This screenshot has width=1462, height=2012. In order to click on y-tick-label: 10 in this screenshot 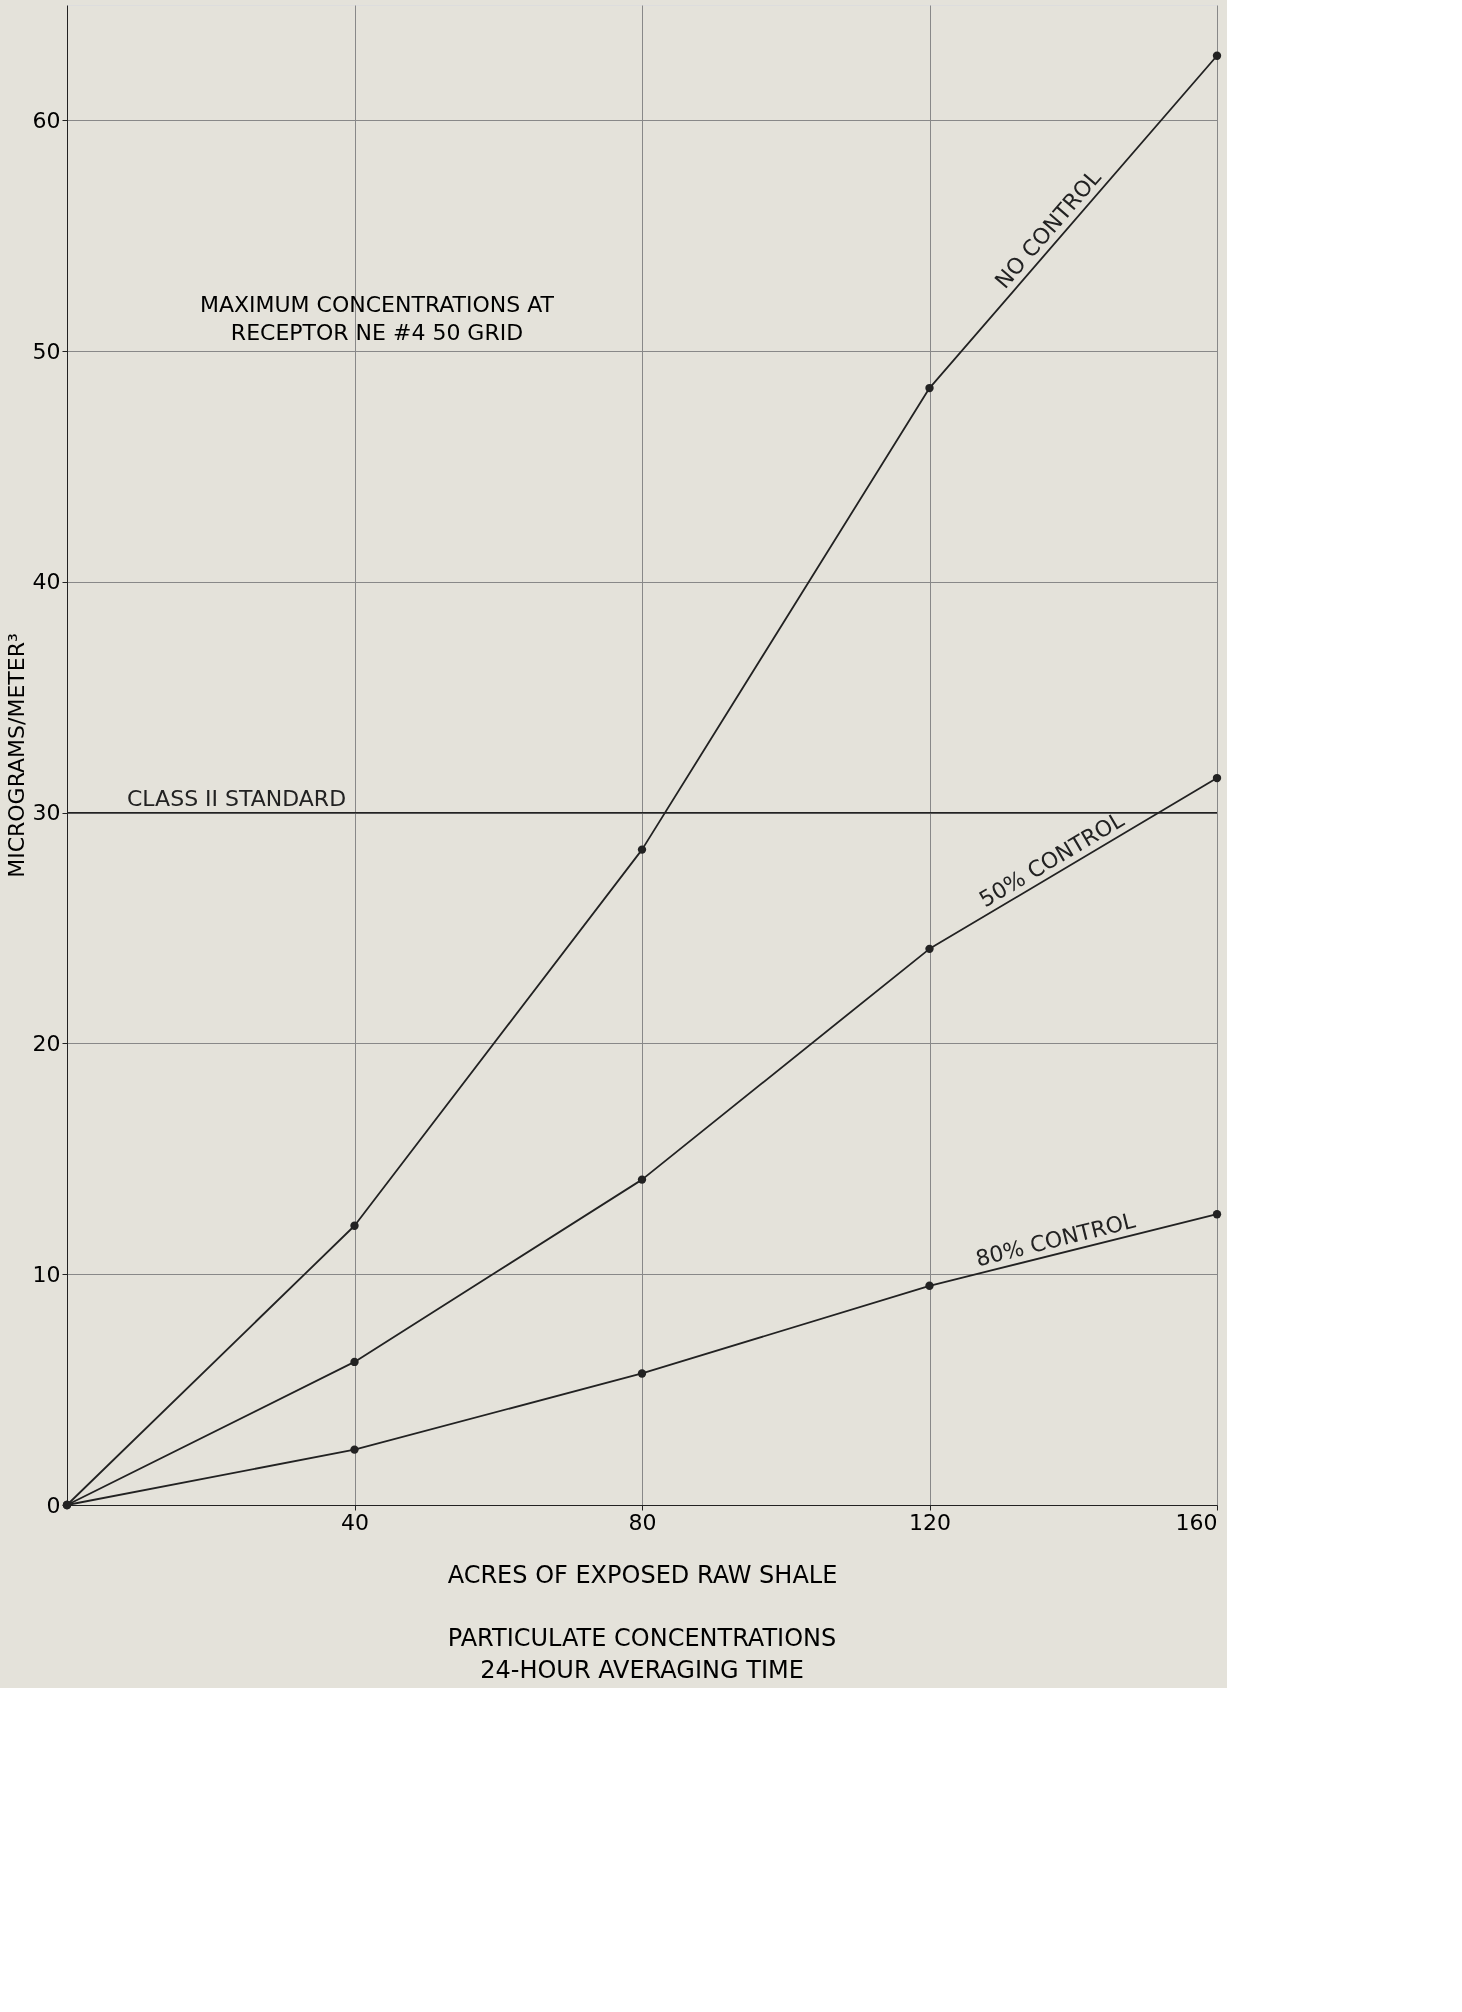, I will do `click(46, 1274)`.